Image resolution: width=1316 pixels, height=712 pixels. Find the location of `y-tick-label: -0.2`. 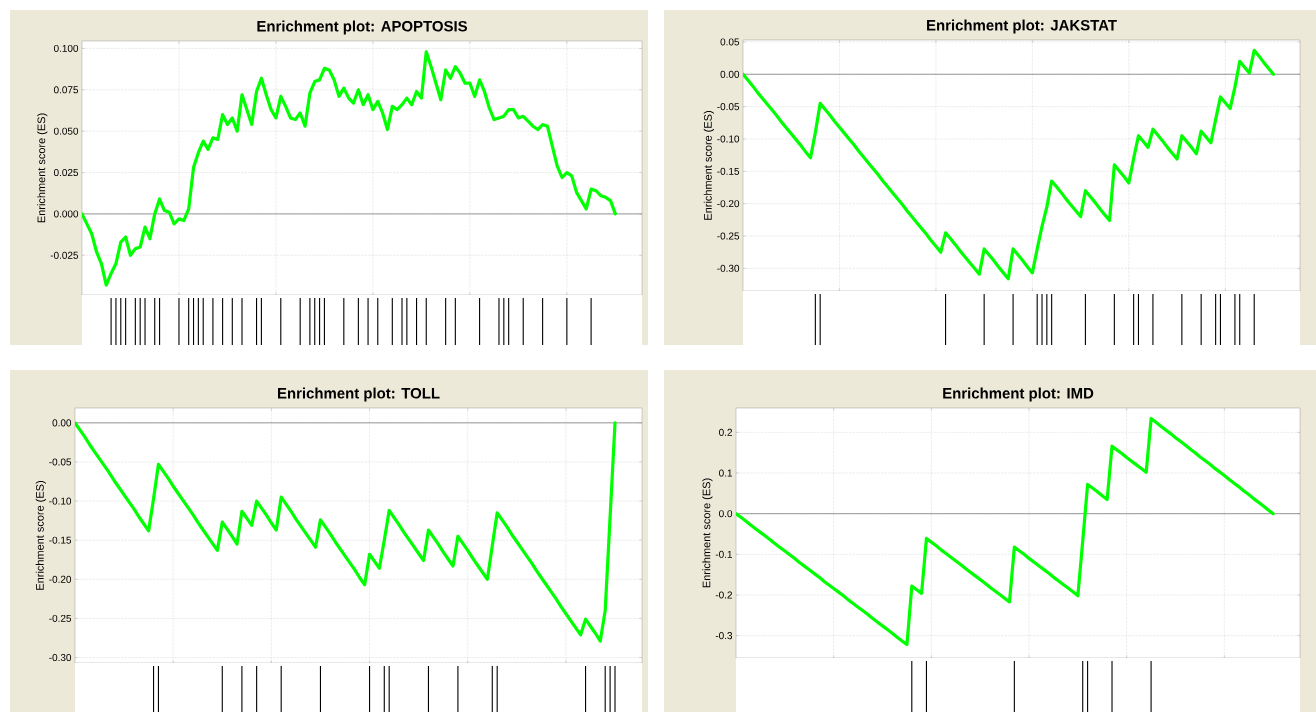

y-tick-label: -0.2 is located at coordinates (724, 595).